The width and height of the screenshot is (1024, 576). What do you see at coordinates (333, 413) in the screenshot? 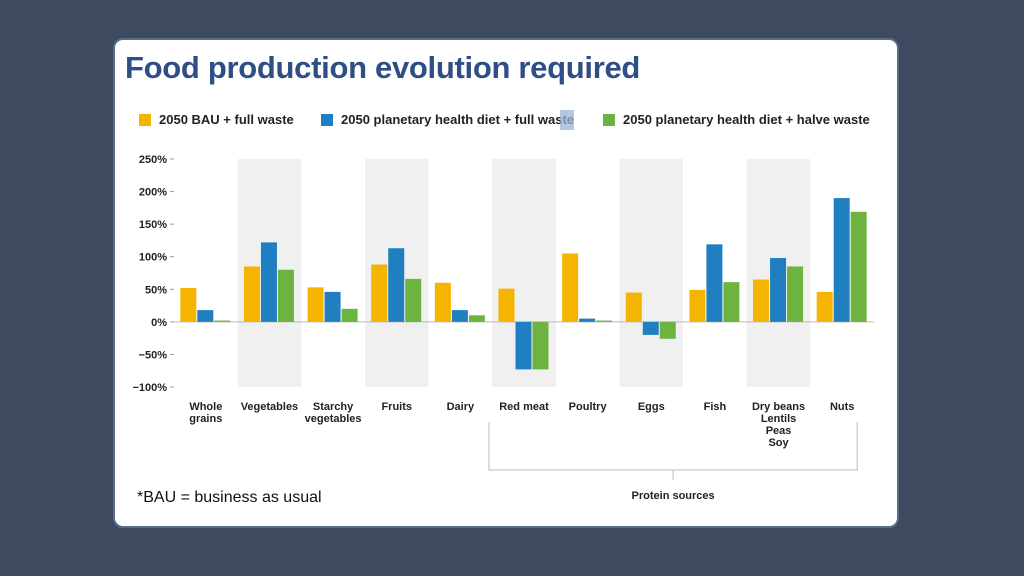
I see `x-tick-label: Starchy vegetables` at bounding box center [333, 413].